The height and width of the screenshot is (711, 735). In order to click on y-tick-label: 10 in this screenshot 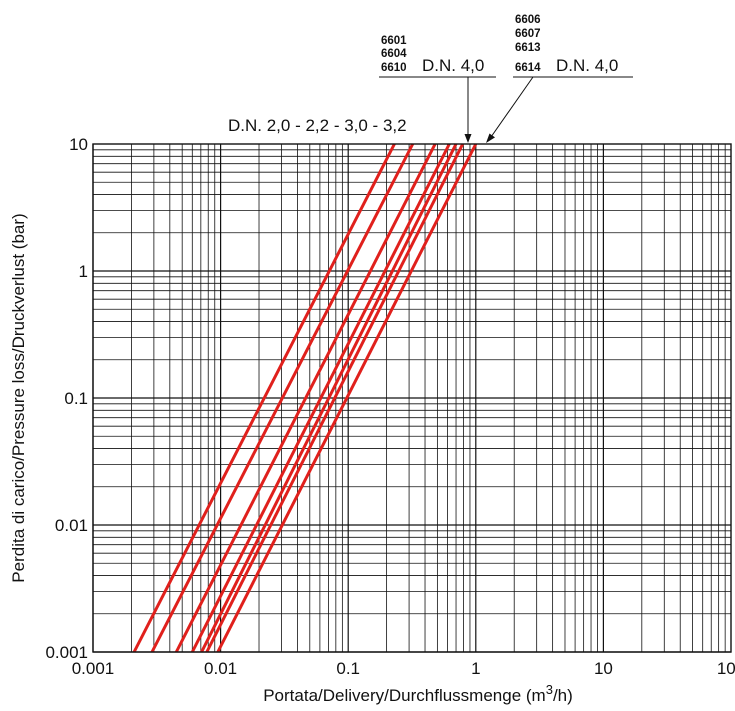, I will do `click(78, 144)`.